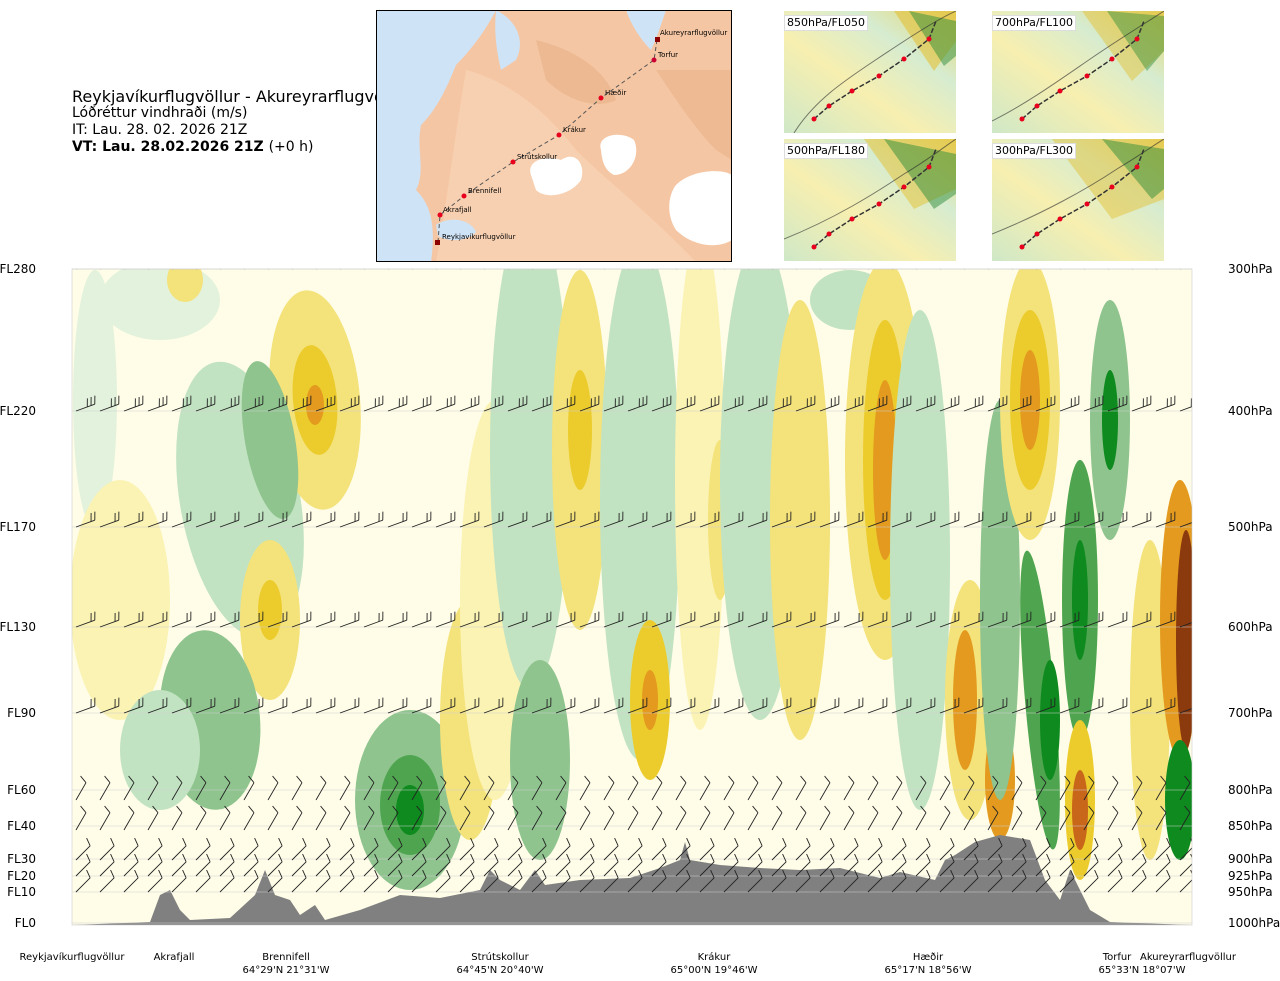 This screenshot has width=1280, height=981. What do you see at coordinates (73, 957) in the screenshot?
I see `location-name: Reykjavíkurflugvöllur` at bounding box center [73, 957].